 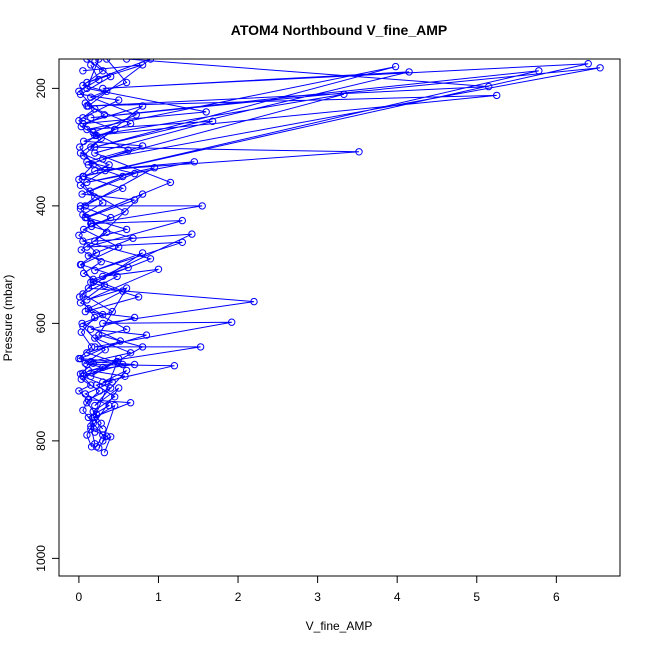 I want to click on y-tick-label: 600, so click(x=41, y=323).